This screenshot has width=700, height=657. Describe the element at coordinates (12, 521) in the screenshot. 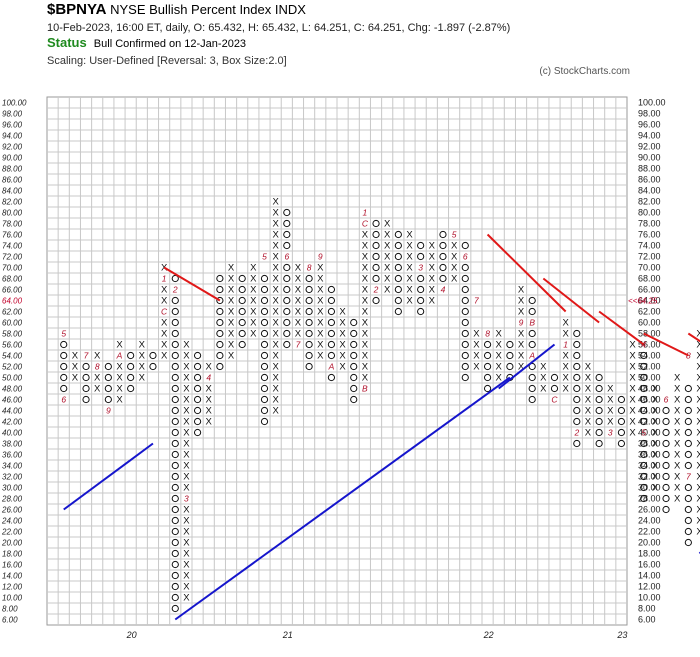

I see `y-tick-label-left: 24.00` at that location.